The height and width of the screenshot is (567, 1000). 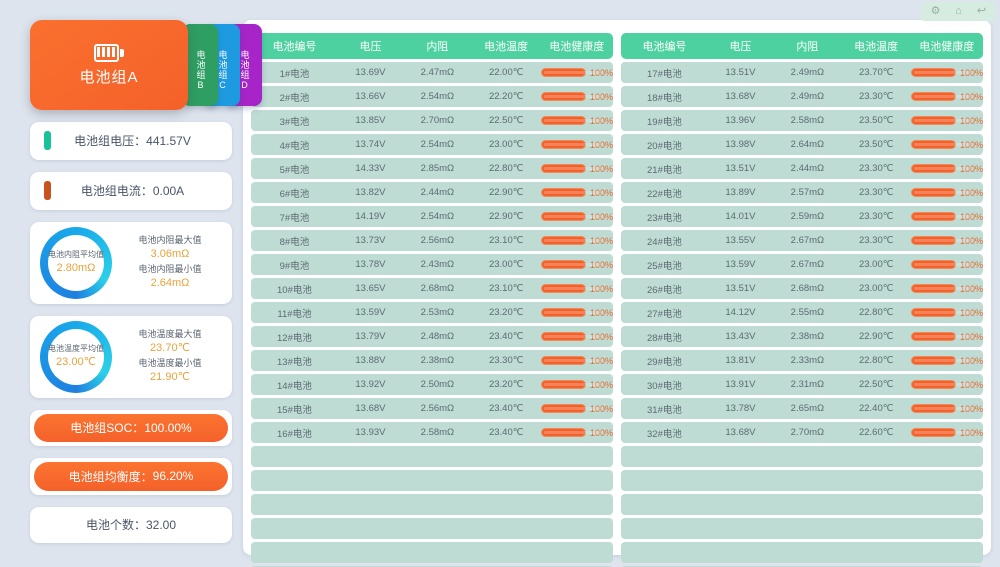 What do you see at coordinates (131, 524) in the screenshot?
I see `battery-count-card: 电池个数： 32.00` at bounding box center [131, 524].